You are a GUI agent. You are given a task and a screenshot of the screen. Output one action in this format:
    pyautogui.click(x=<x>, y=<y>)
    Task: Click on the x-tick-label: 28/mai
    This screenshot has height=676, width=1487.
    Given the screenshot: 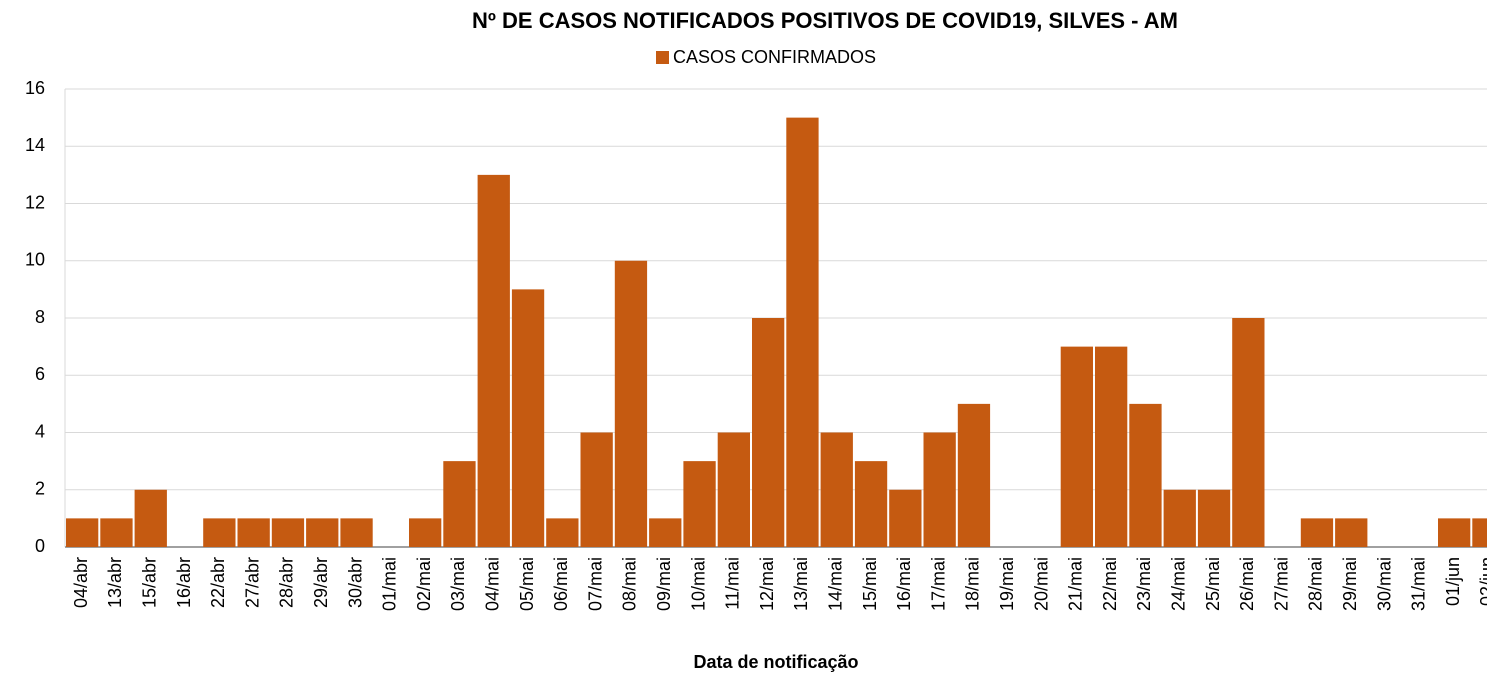 What is the action you would take?
    pyautogui.click(x=1316, y=584)
    